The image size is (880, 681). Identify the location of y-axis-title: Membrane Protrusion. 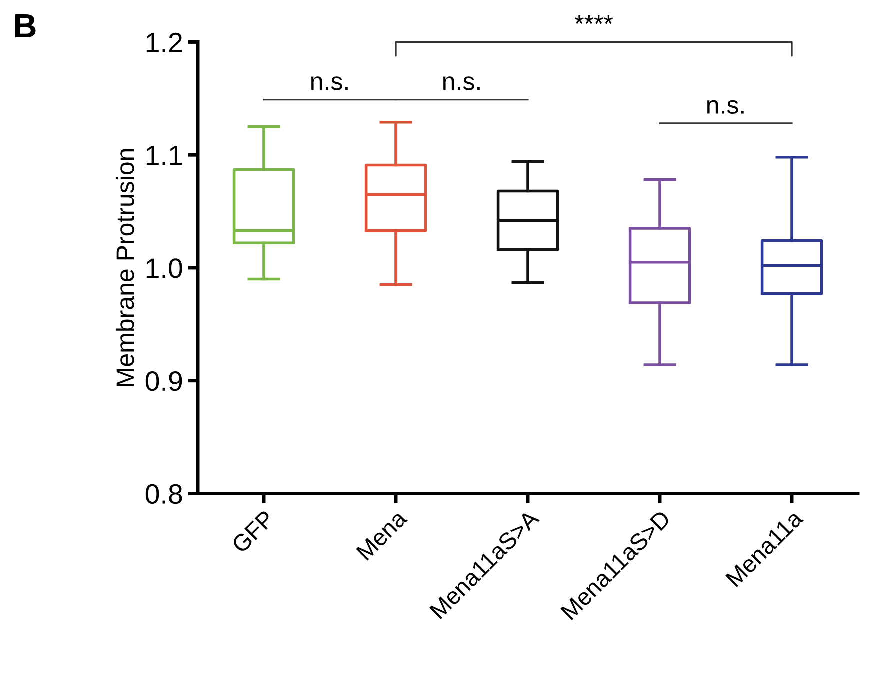
(125, 267).